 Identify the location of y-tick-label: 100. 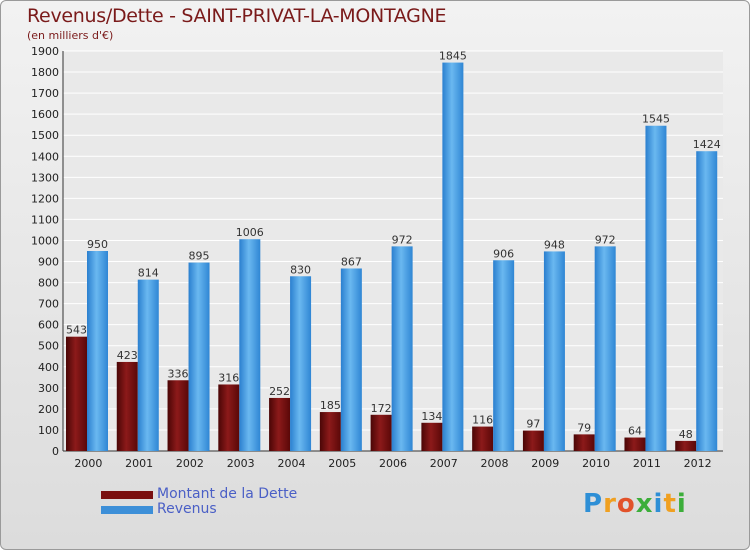
(48, 430).